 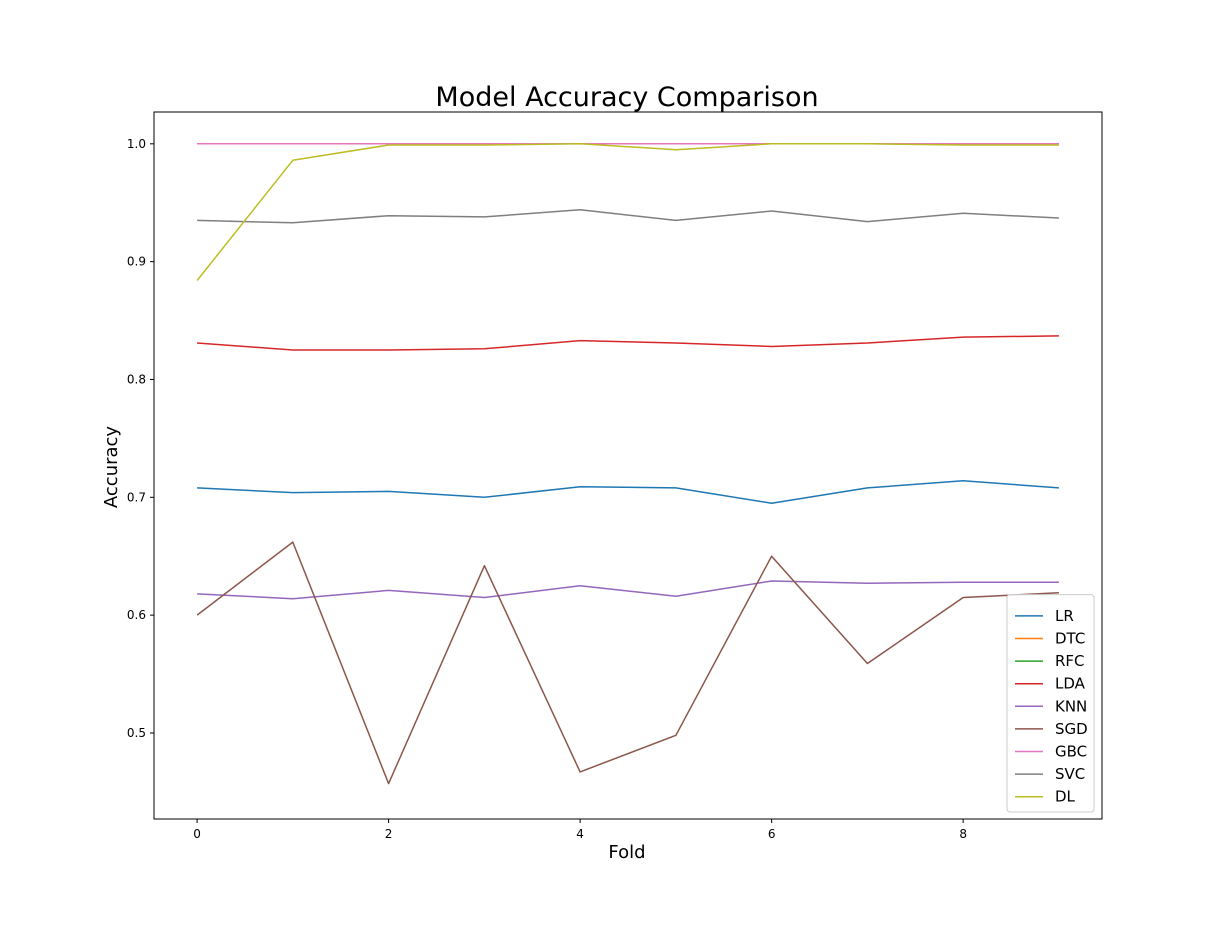 I want to click on series-line-svc, so click(x=628, y=216).